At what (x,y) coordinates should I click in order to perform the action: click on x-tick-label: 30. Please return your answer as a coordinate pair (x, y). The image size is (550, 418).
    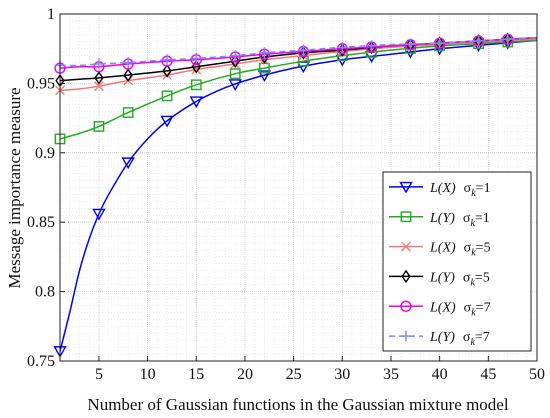
    Looking at the image, I should click on (342, 374).